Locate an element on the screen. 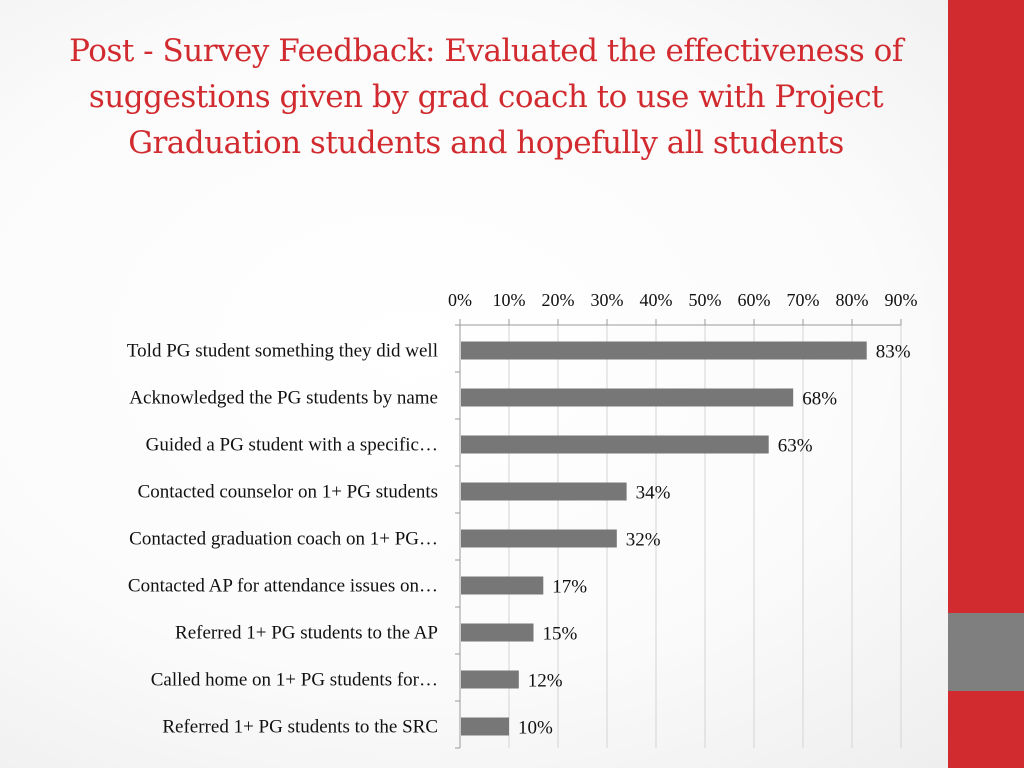 The width and height of the screenshot is (1024, 768). category-label: Told PG student something they did well is located at coordinates (282, 351).